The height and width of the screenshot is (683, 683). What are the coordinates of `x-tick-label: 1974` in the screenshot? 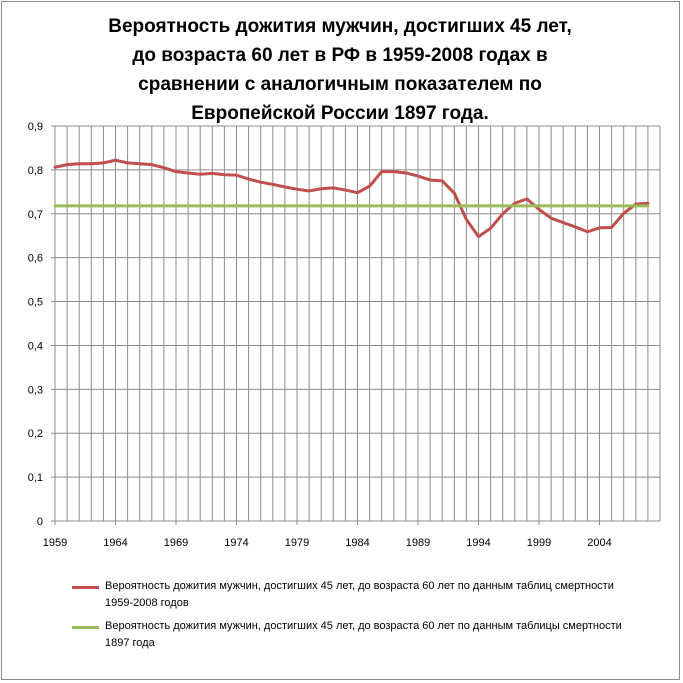 It's located at (236, 543).